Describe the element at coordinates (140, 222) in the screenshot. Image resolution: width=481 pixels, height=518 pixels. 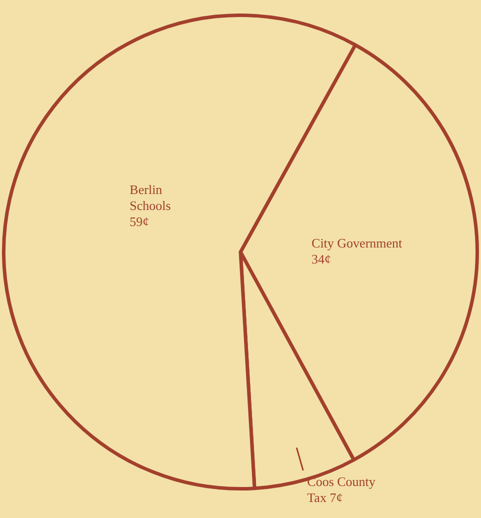
I see `data-label: 59¢` at that location.